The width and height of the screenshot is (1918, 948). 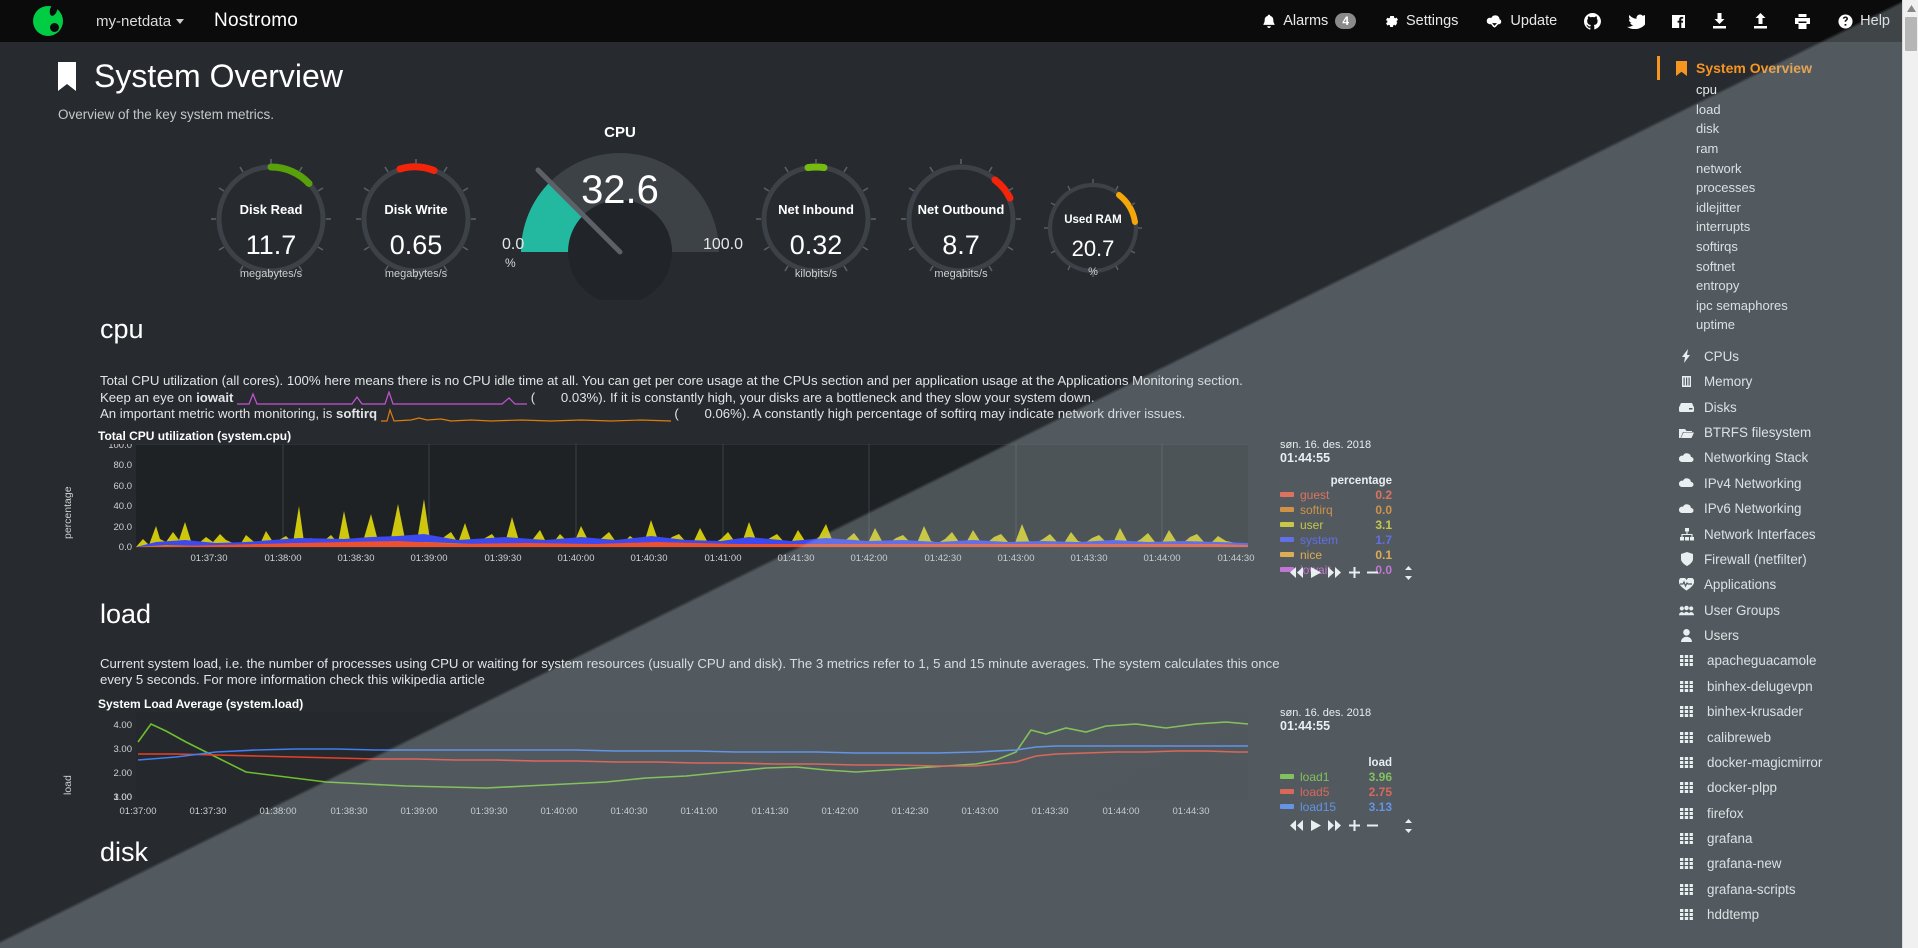 What do you see at coordinates (1781, 508) in the screenshot?
I see `sidebar-item-ipv6-networking: IPv6 Networking` at bounding box center [1781, 508].